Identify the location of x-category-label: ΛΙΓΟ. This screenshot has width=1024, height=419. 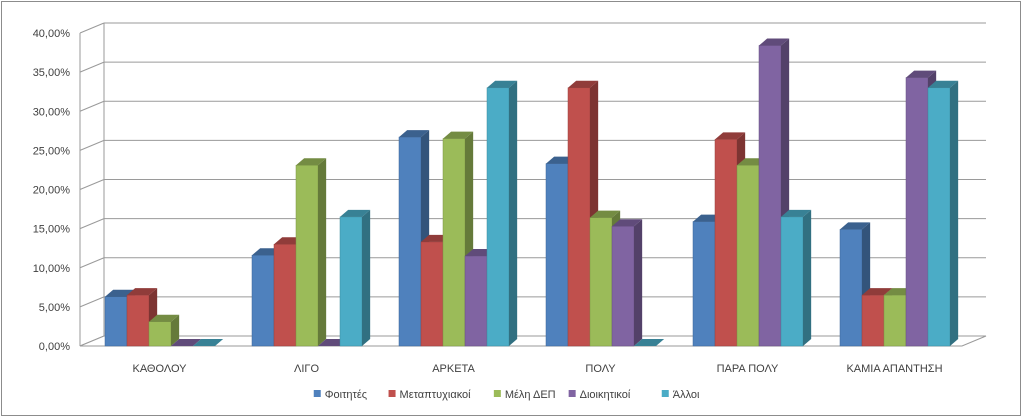
(306, 369).